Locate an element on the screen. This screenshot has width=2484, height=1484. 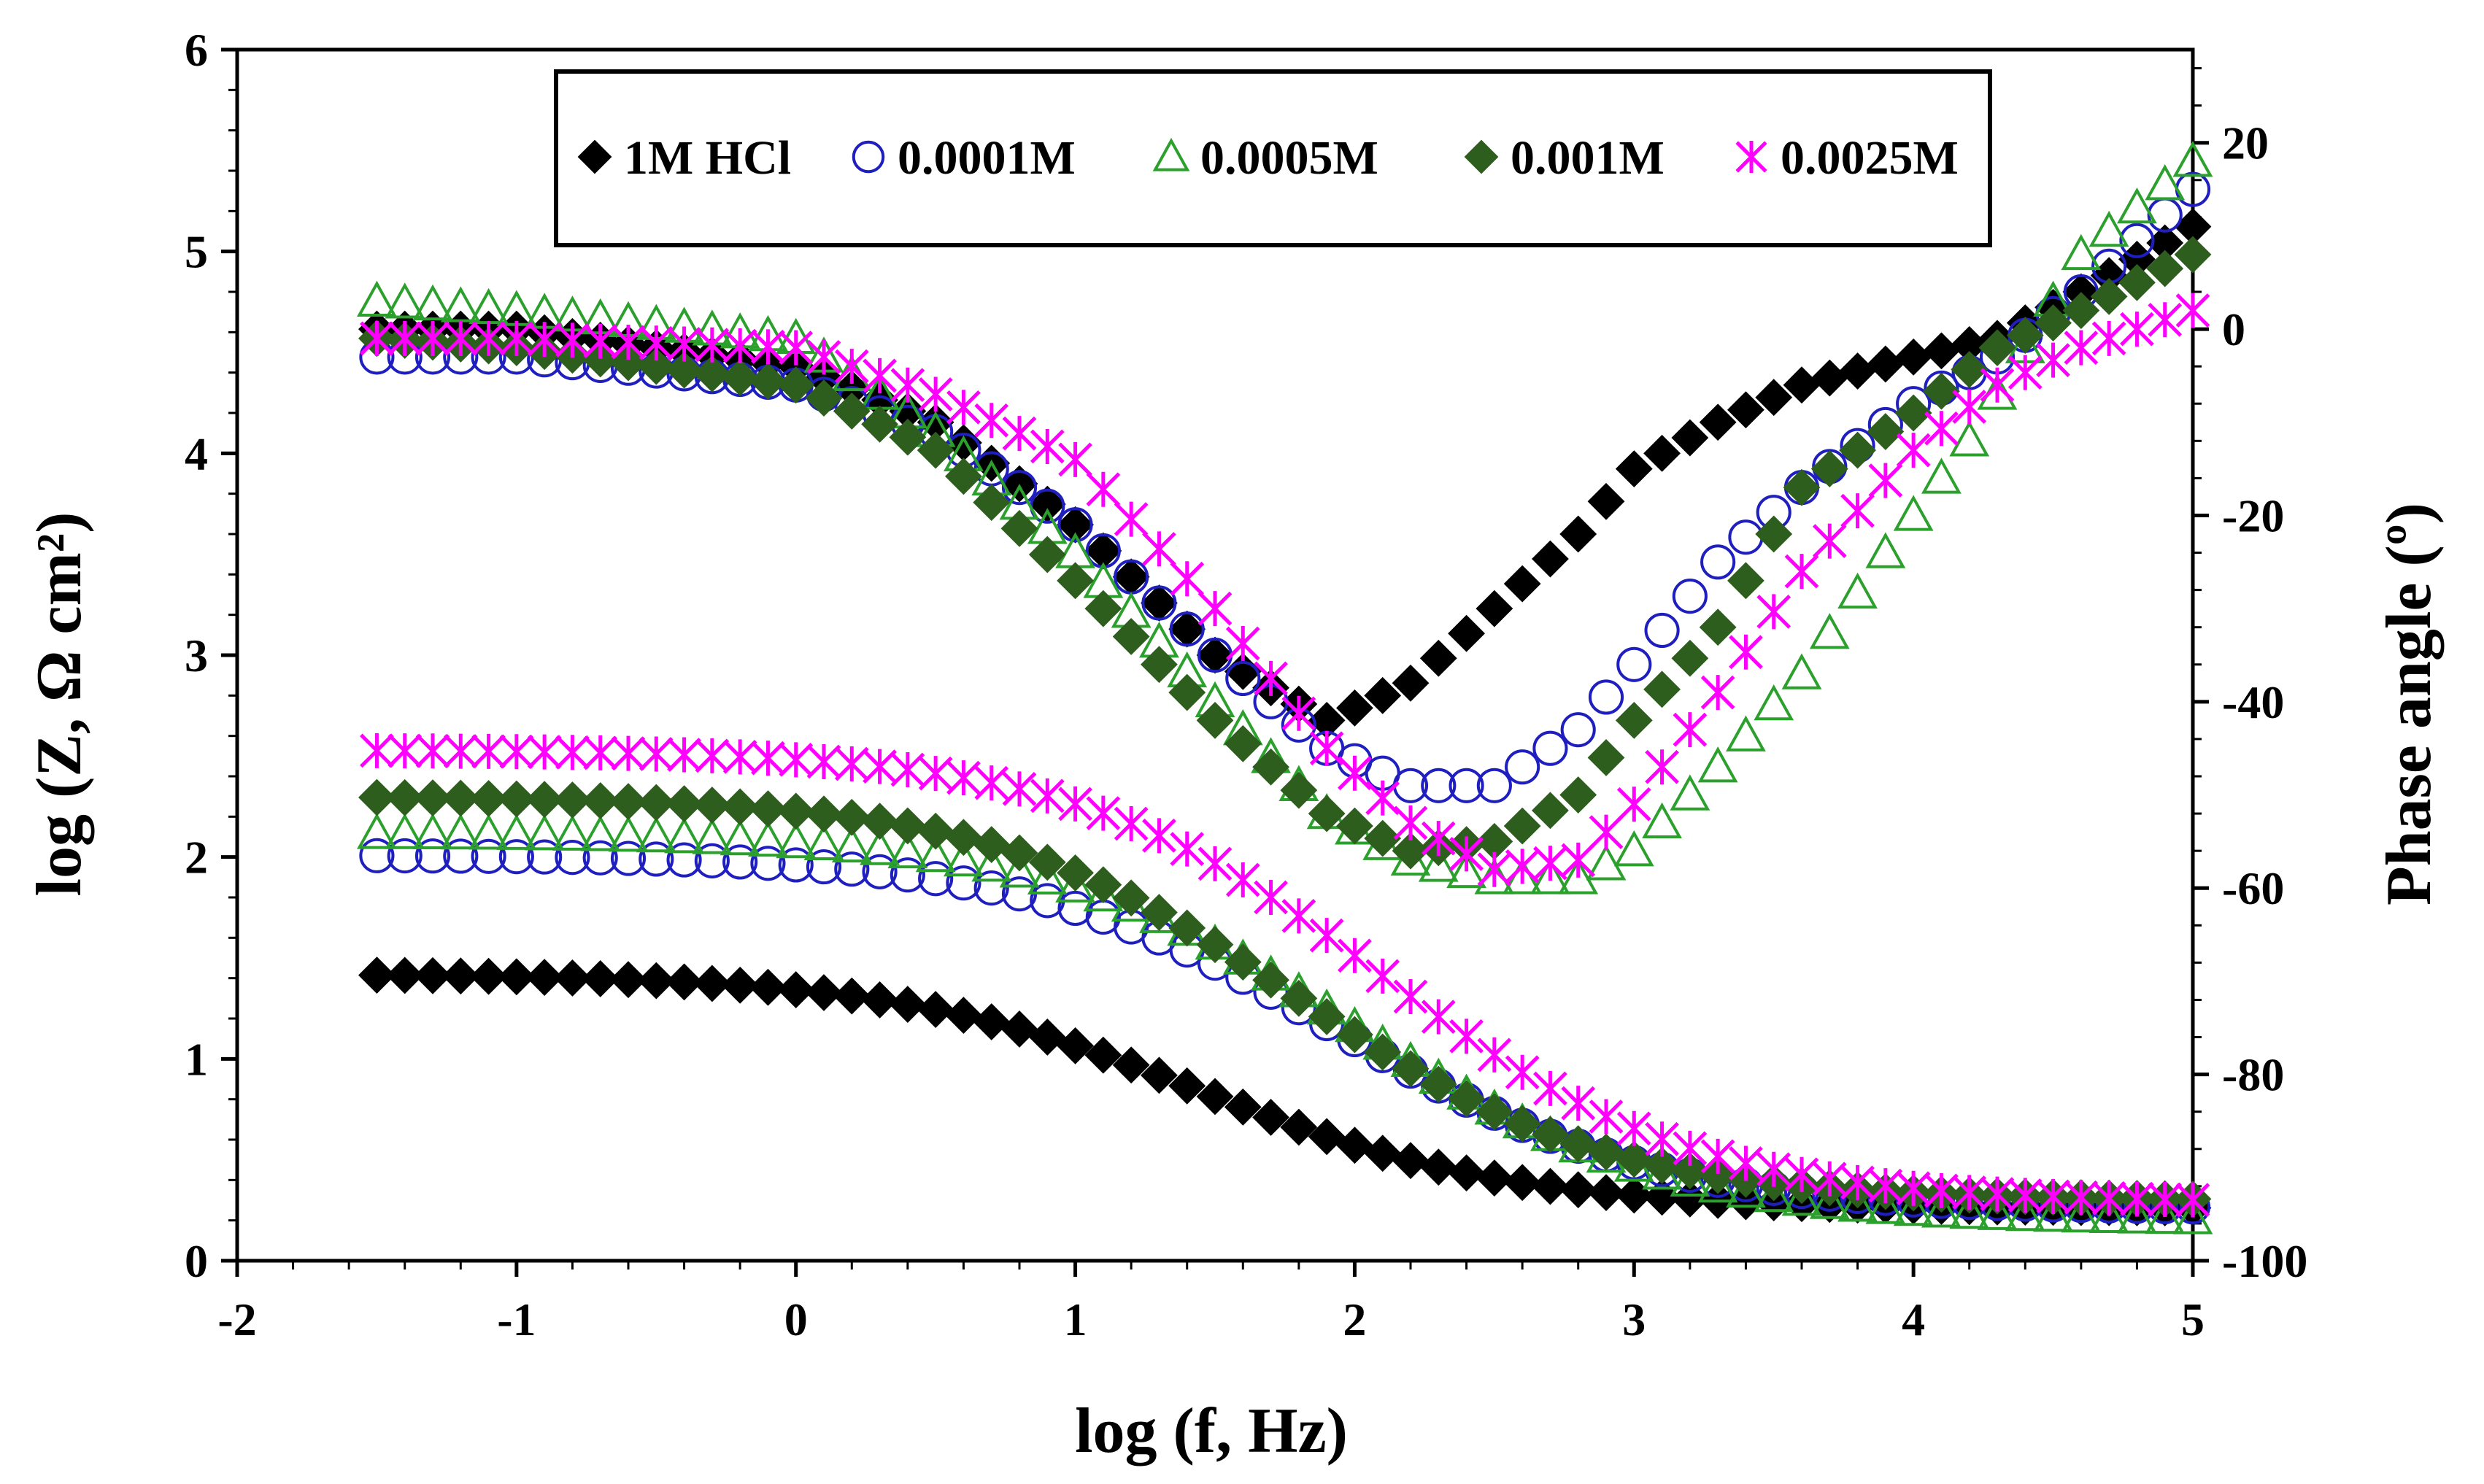
legend-label: 0.0005M is located at coordinates (1289, 158).